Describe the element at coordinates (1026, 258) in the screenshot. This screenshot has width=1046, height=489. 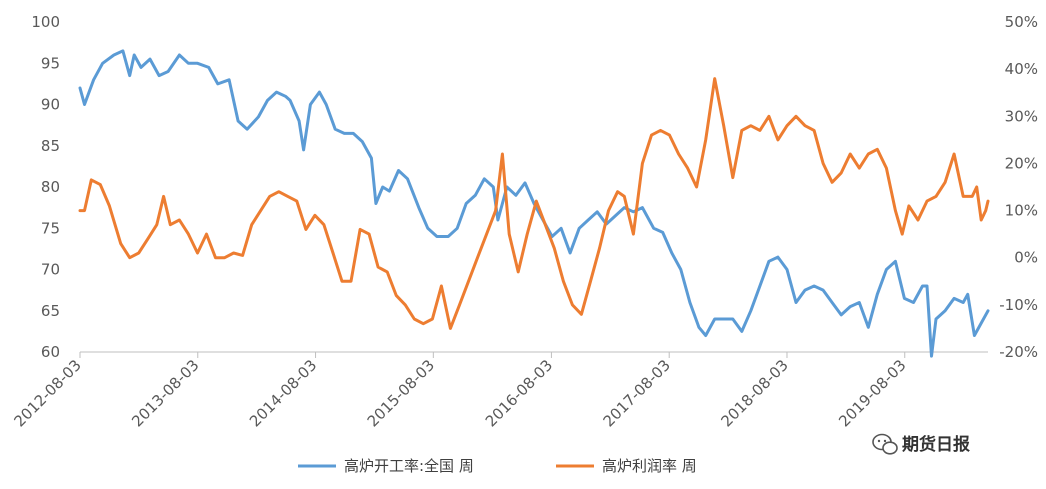
I see `y-right-tick-label: 0%` at that location.